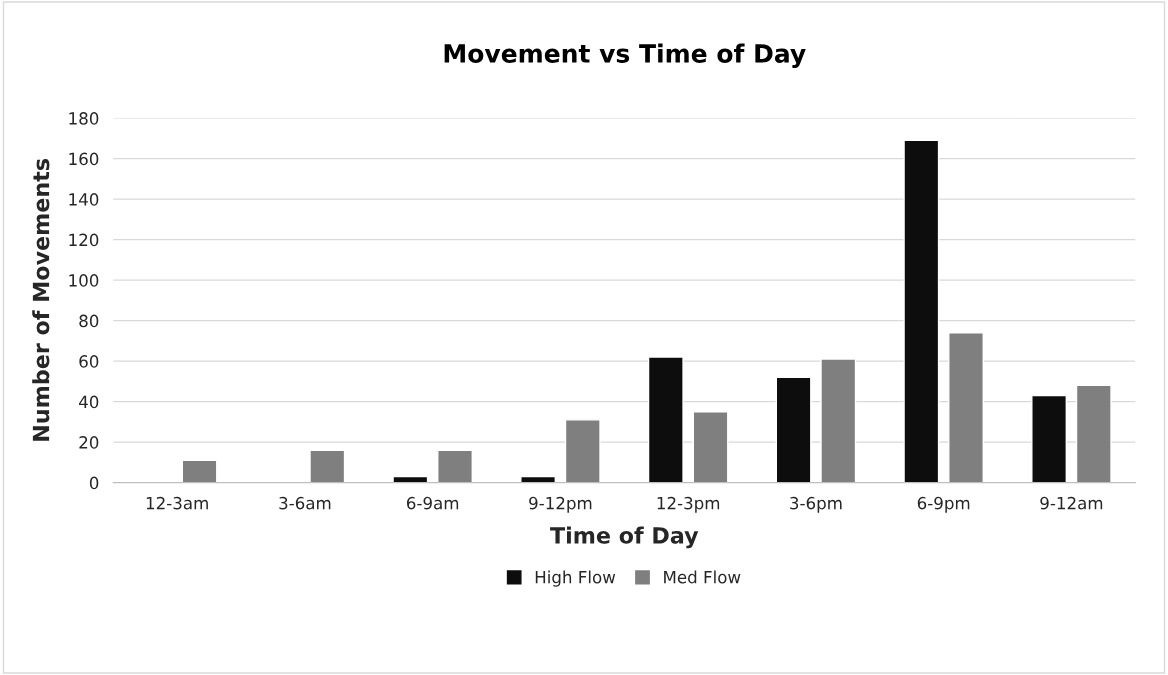 This screenshot has height=675, width=1168. I want to click on x-tick-label: 12-3pm, so click(688, 504).